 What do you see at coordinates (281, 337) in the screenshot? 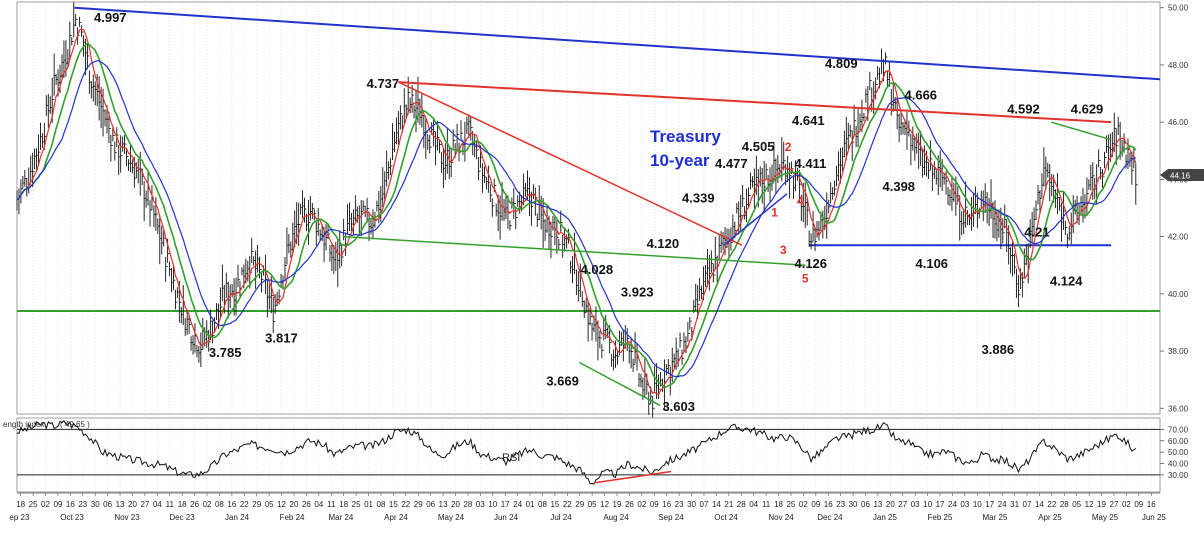
I see `price-label: 3.817` at bounding box center [281, 337].